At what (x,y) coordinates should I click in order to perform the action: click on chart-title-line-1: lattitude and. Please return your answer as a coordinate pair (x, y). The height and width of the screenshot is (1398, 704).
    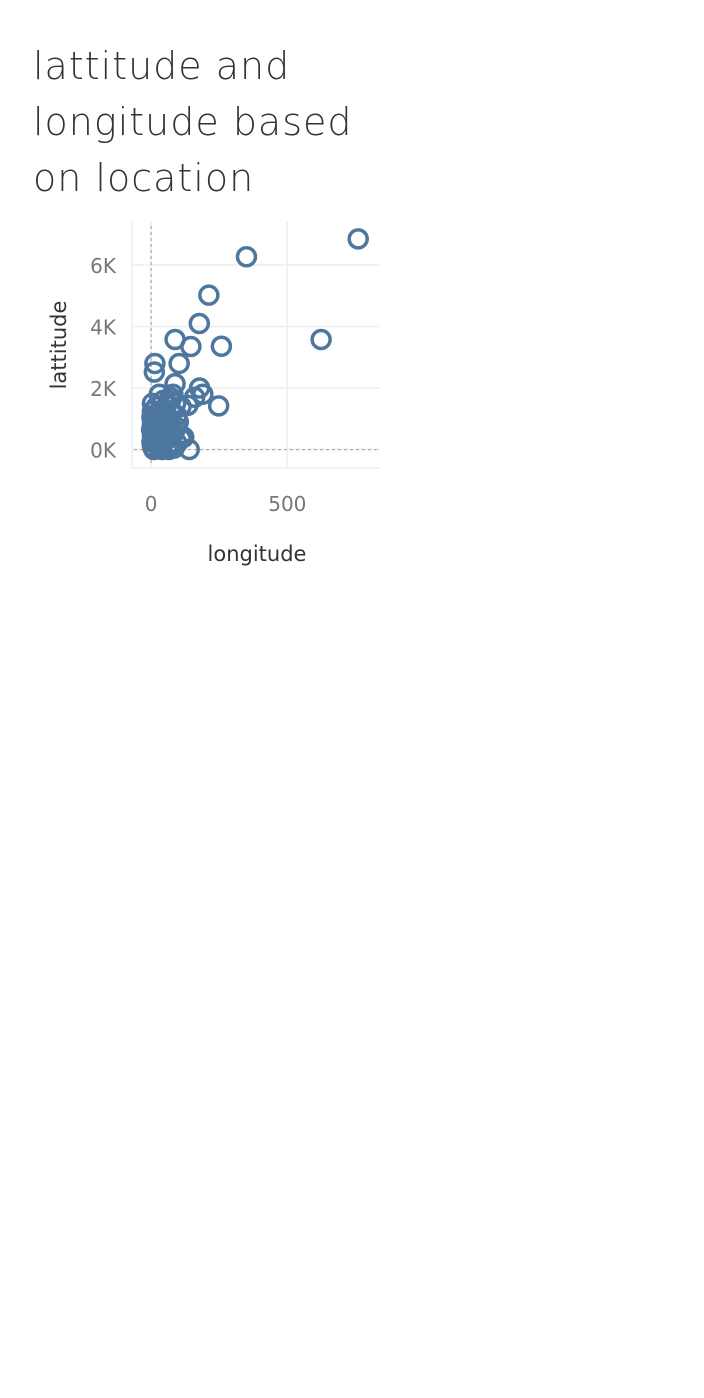
    Looking at the image, I should click on (162, 66).